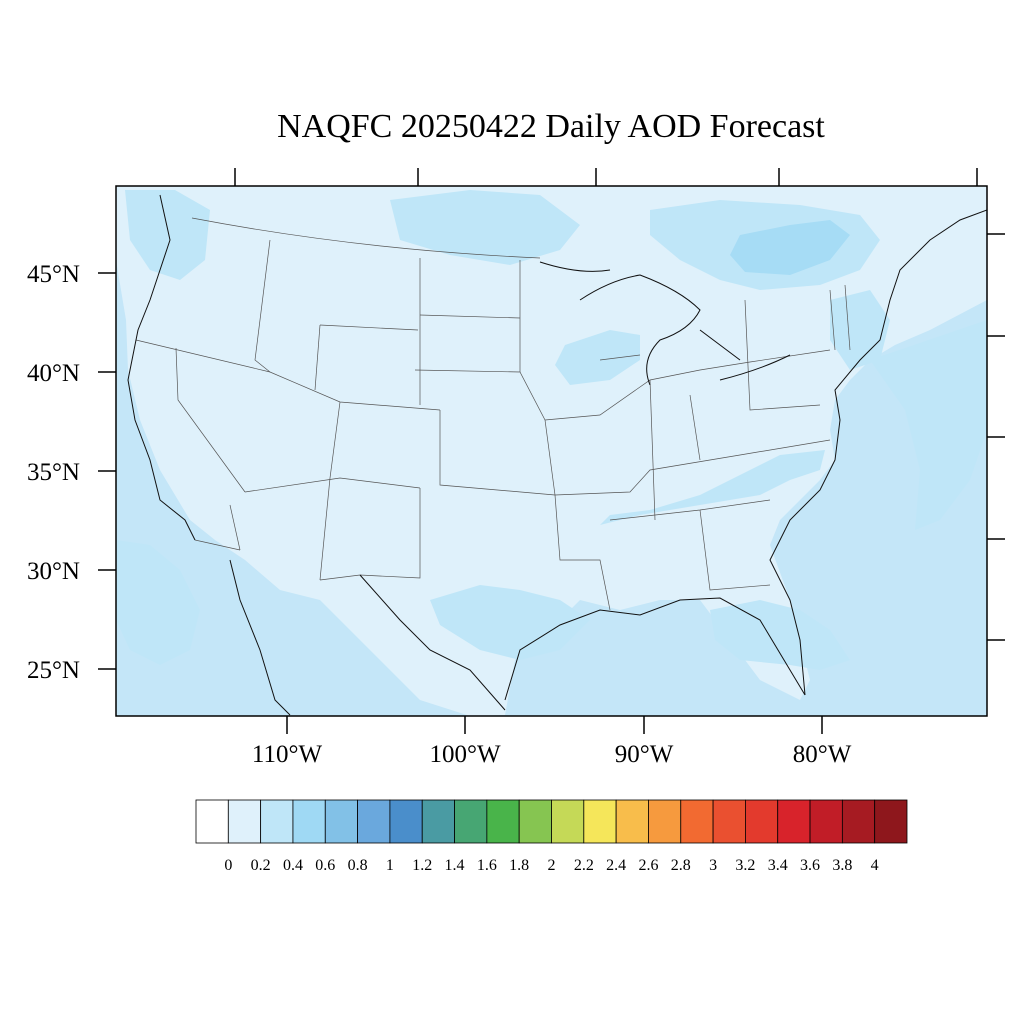  What do you see at coordinates (53, 670) in the screenshot?
I see `lat-label: 25°N` at bounding box center [53, 670].